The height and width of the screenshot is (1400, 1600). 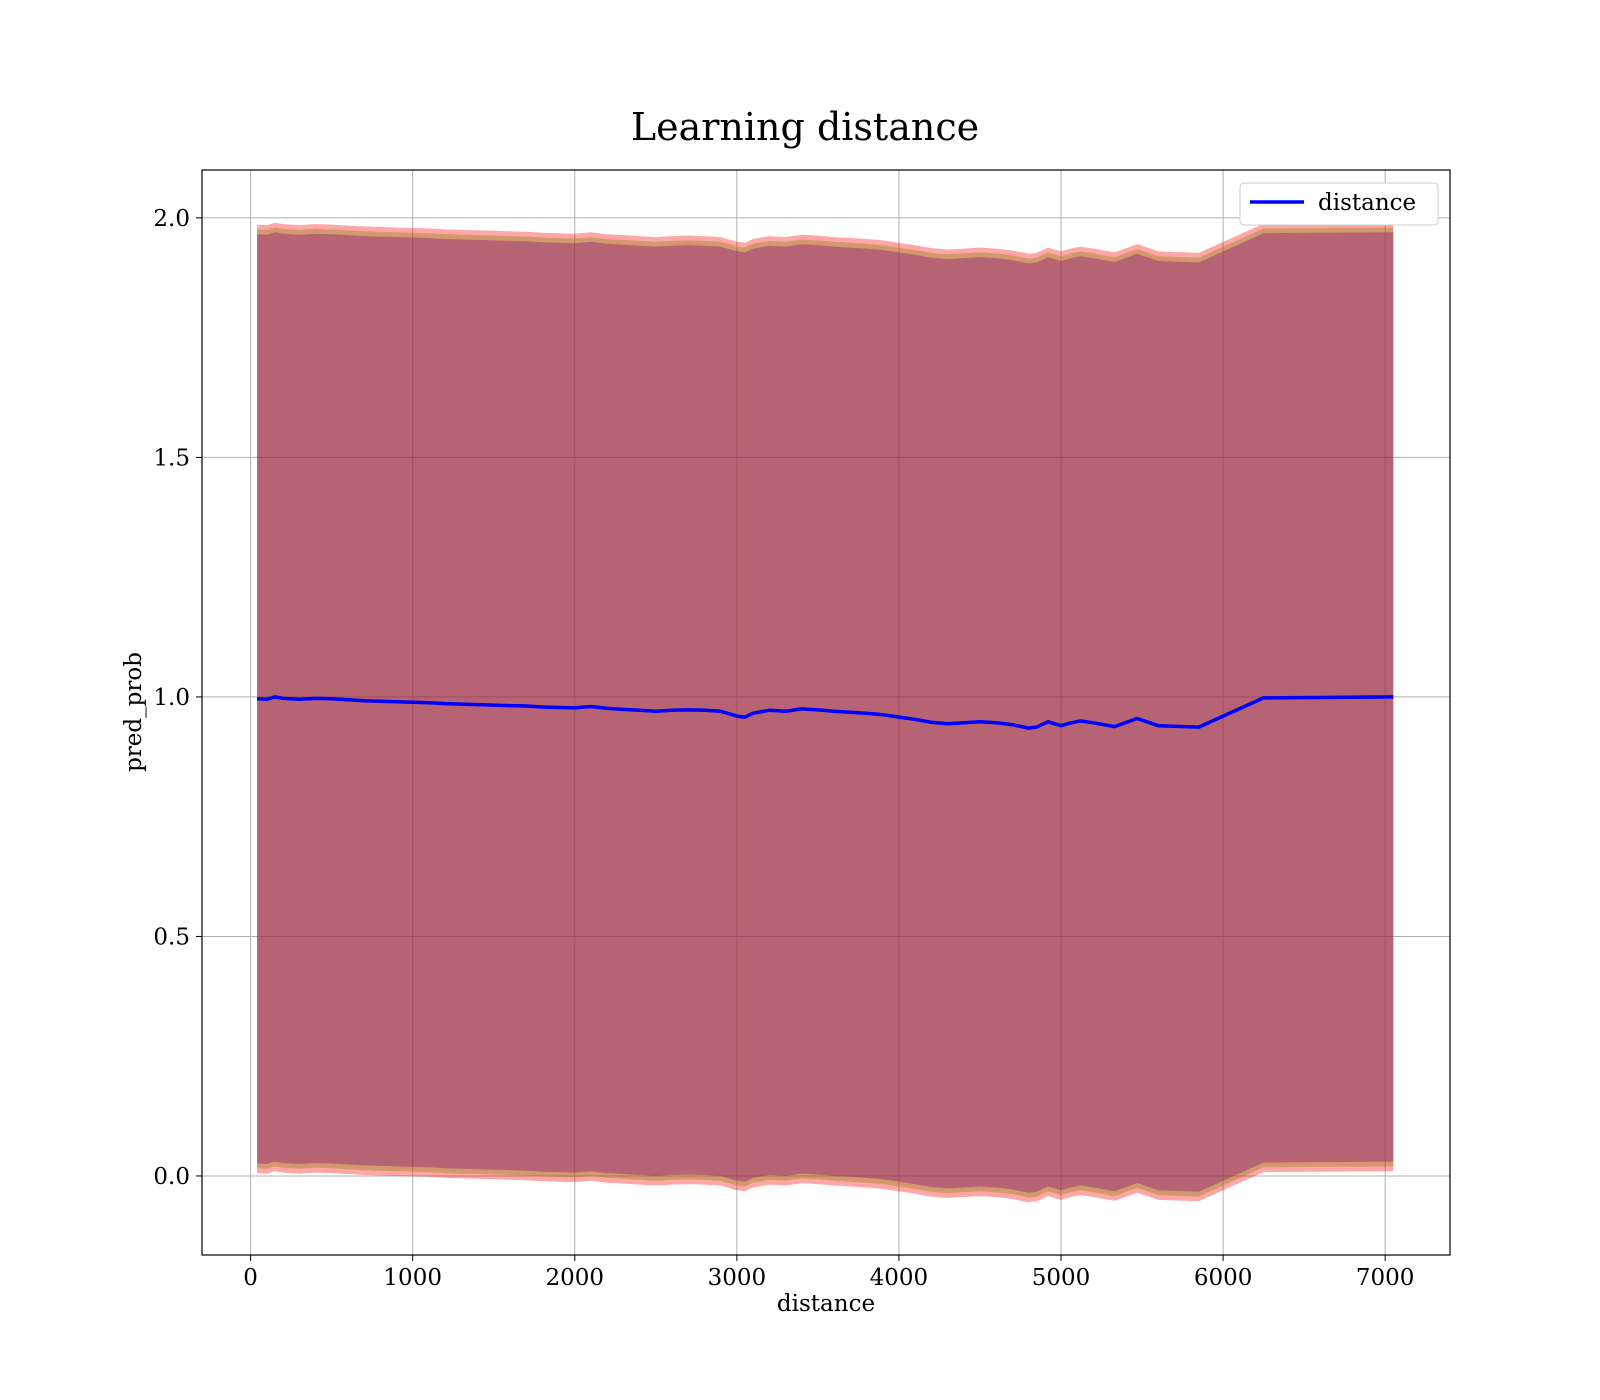 I want to click on x-tick-label: 5000, so click(x=1061, y=1278).